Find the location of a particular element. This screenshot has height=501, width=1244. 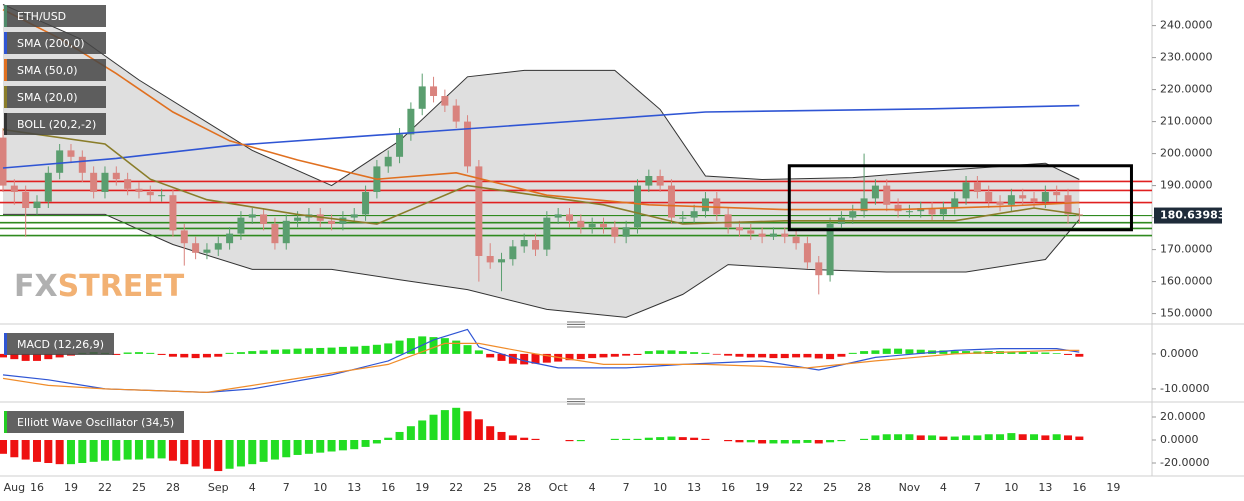

legend-swatch is located at coordinates (5, 344).